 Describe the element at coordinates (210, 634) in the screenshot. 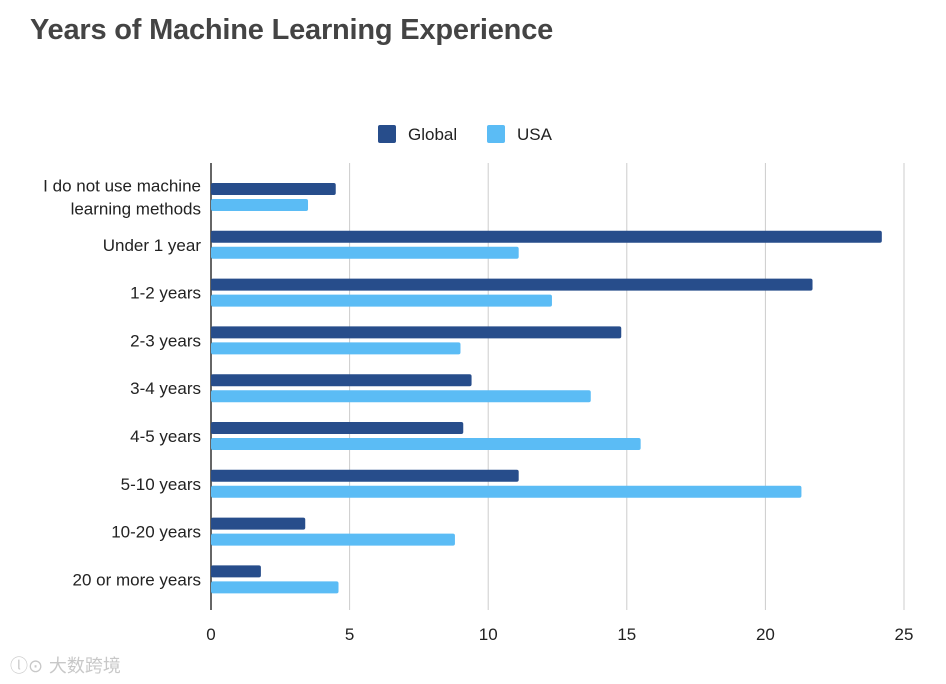

I see `x-tick-label: 0` at that location.